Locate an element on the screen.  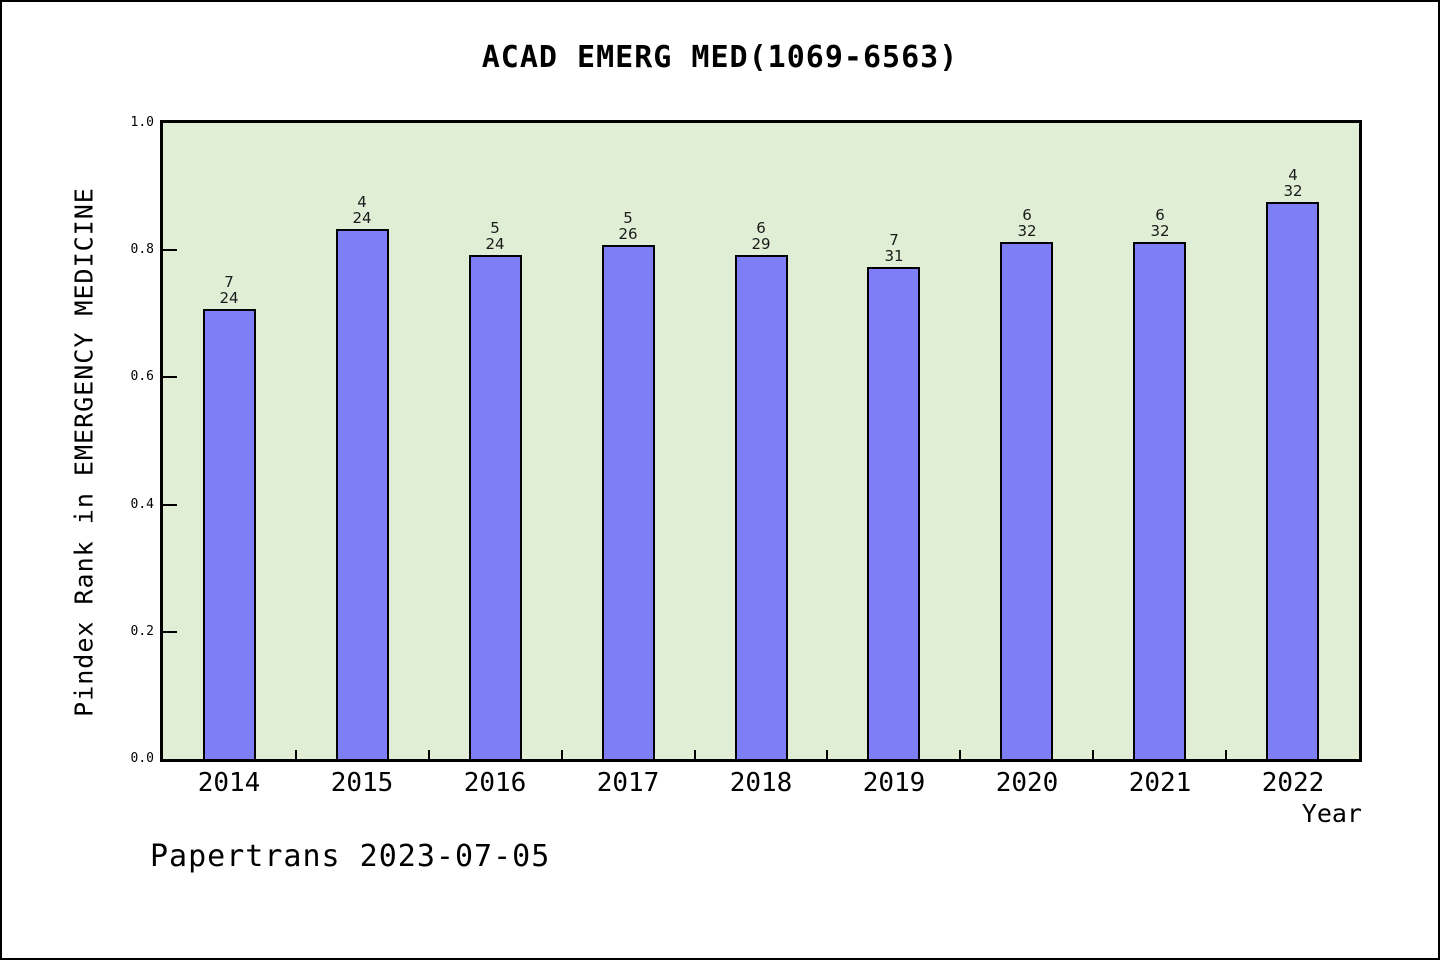
x-tick-label-2021: 2021 is located at coordinates (1160, 783).